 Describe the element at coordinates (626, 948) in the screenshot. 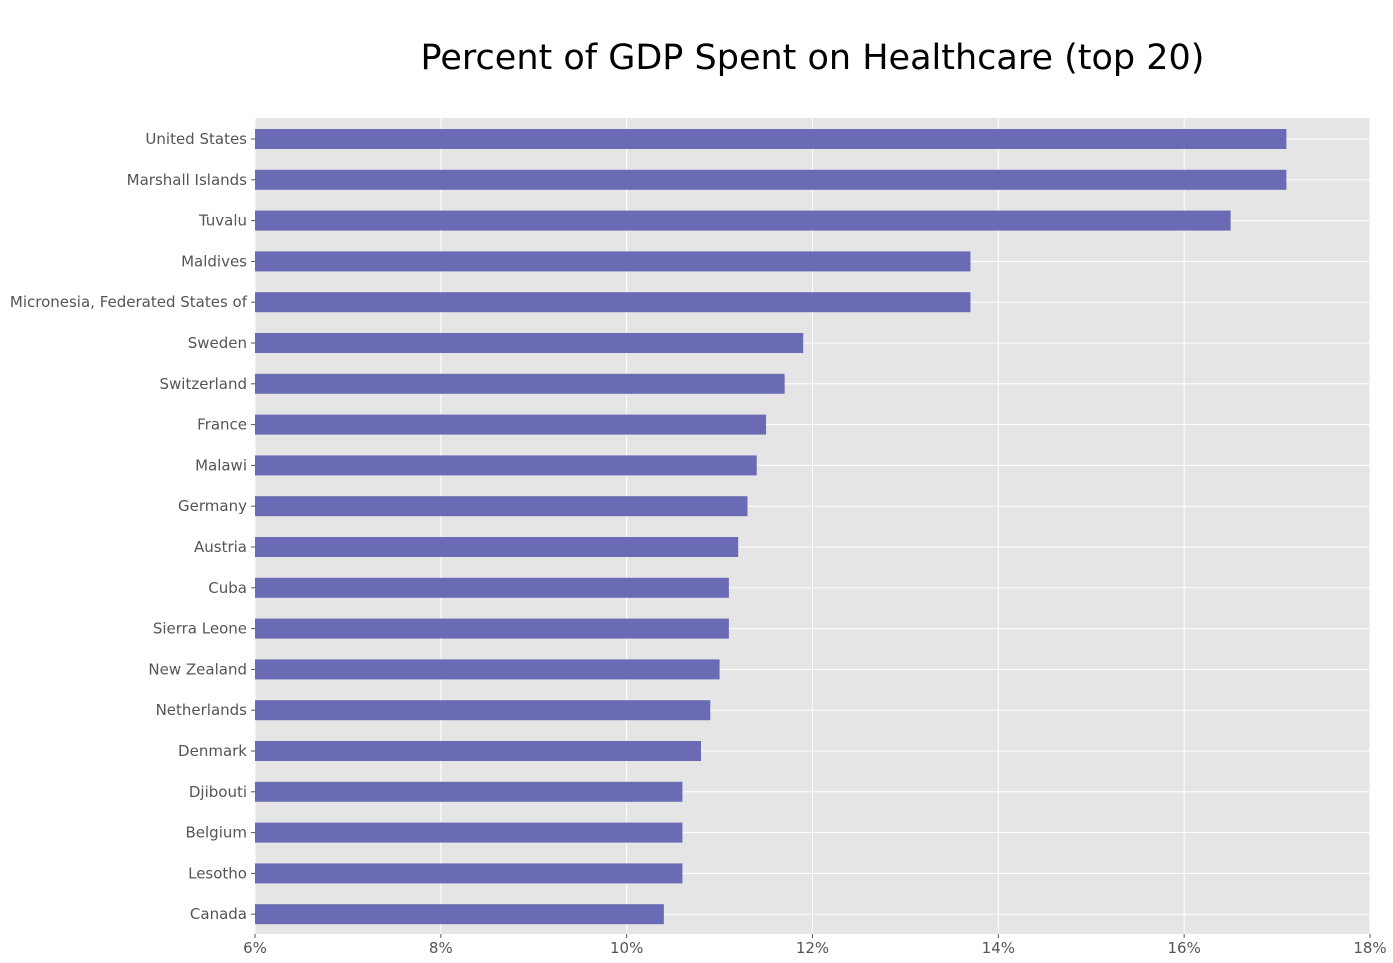

I see `x-tick-label: 10%` at that location.